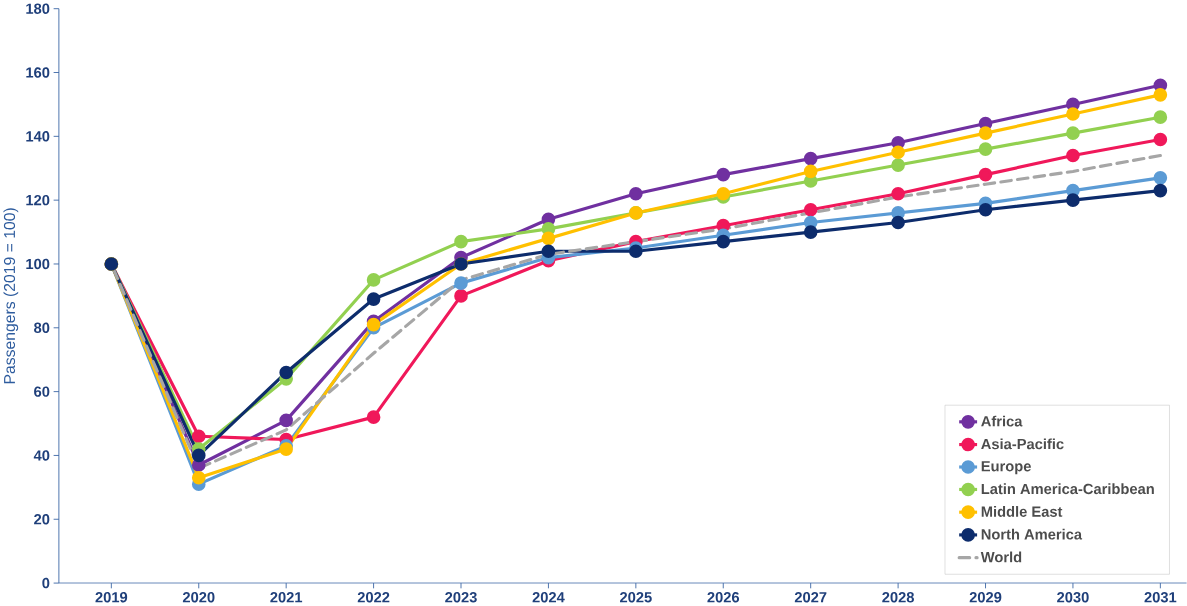 Image resolution: width=1187 pixels, height=606 pixels. What do you see at coordinates (373, 597) in the screenshot?
I see `x-tick-label: 2022` at bounding box center [373, 597].